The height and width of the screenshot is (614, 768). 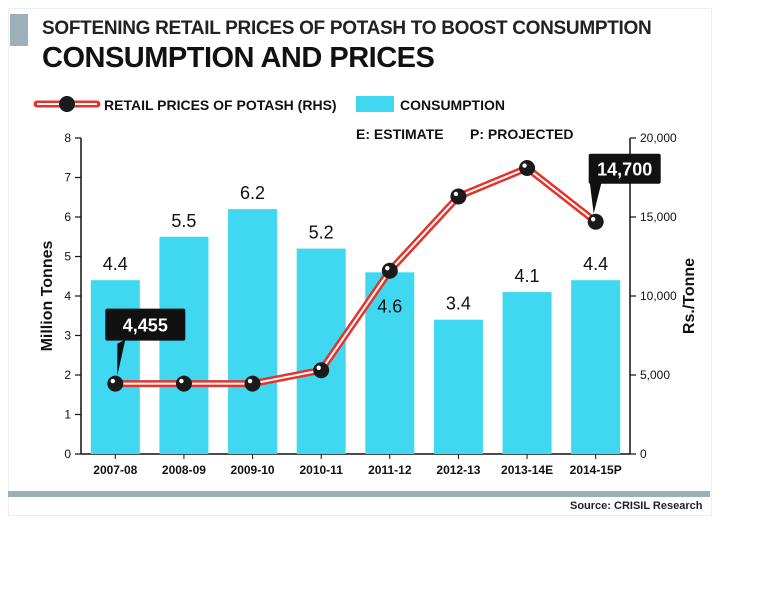 I want to click on legend-line-label: RETAIL PRICES OF POTASH (RHS), so click(x=220, y=105).